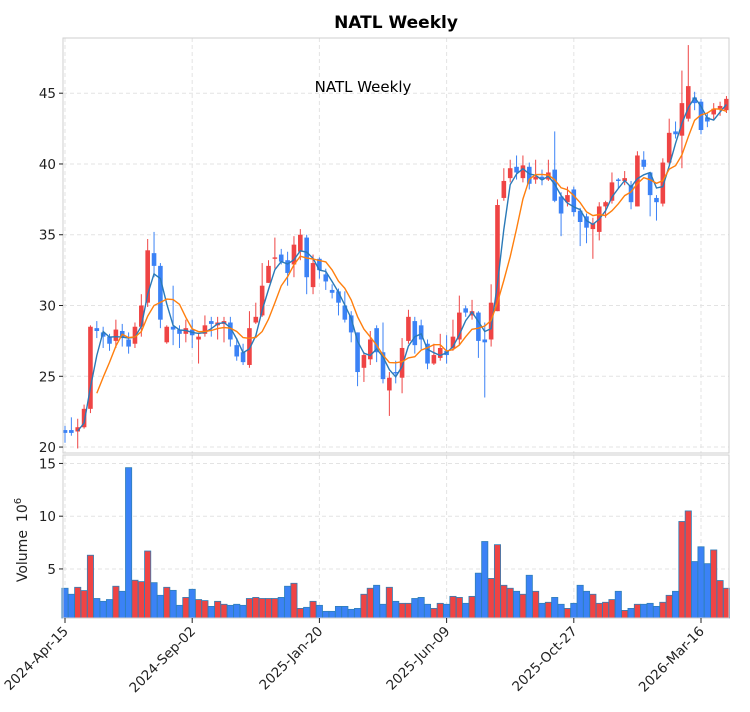  I want to click on volume-tick-label: 5, so click(51, 570).